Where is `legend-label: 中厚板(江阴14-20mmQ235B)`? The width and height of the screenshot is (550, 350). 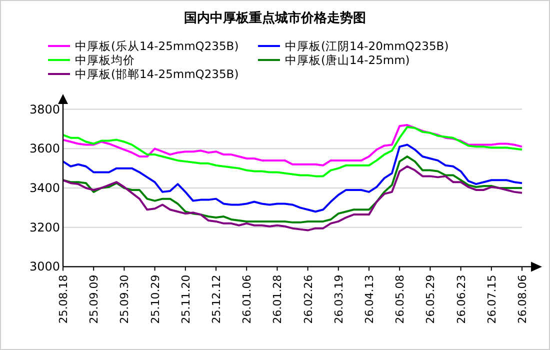 legend-label: 中厚板(江阴14-20mmQ235B) is located at coordinates (367, 46).